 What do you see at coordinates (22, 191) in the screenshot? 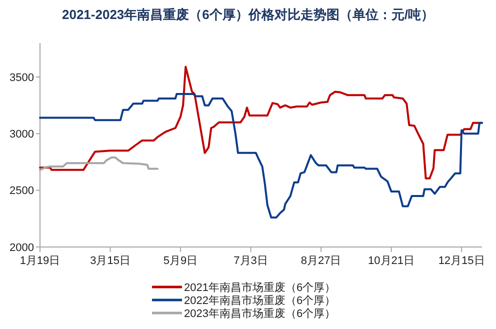
I see `y-tick-label: 2500` at bounding box center [22, 191].